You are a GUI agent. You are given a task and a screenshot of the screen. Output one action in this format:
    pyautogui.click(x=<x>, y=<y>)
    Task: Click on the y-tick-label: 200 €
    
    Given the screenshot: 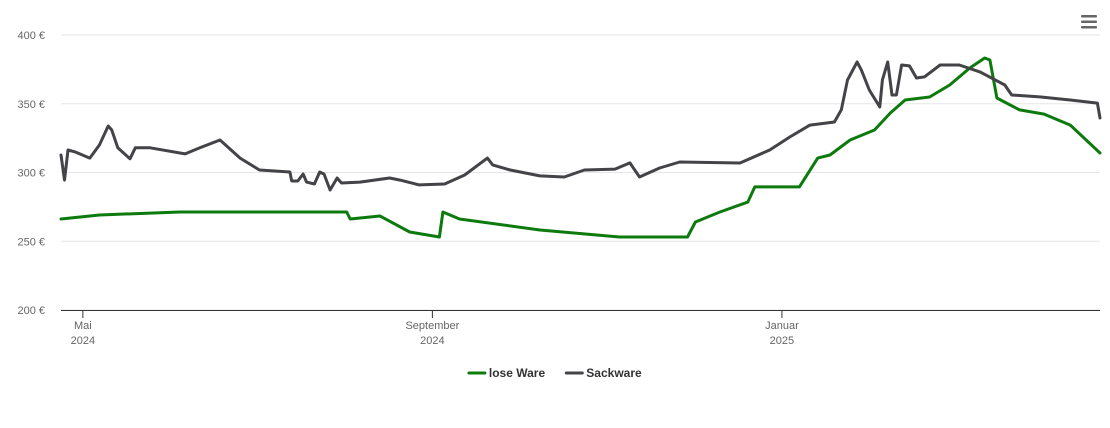 What is the action you would take?
    pyautogui.click(x=31, y=311)
    